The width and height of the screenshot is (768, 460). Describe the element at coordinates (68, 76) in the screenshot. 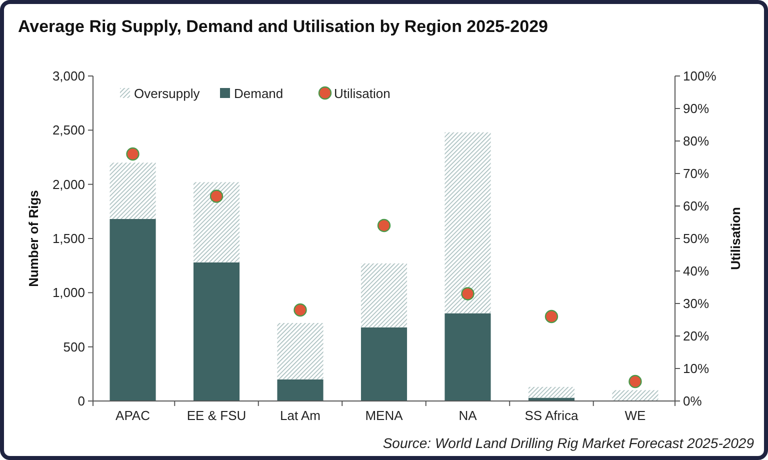

I see `y-tick-label: 3,000` at that location.